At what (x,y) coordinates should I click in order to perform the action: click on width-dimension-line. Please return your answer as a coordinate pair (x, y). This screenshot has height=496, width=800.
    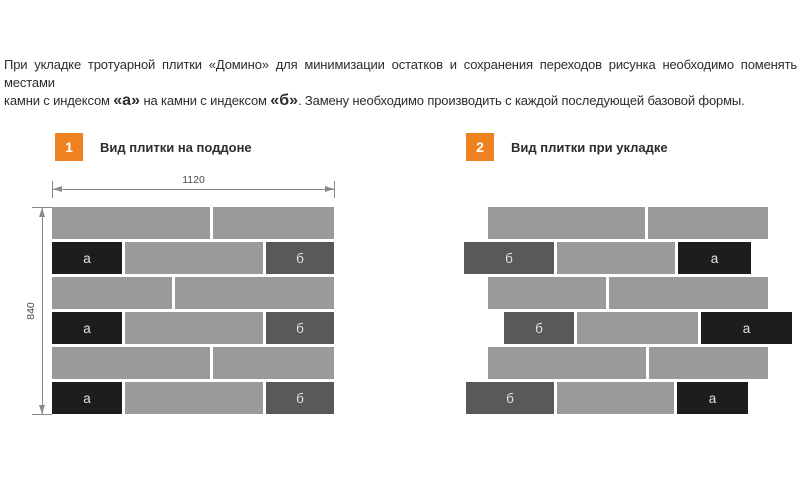
    Looking at the image, I should click on (193, 189).